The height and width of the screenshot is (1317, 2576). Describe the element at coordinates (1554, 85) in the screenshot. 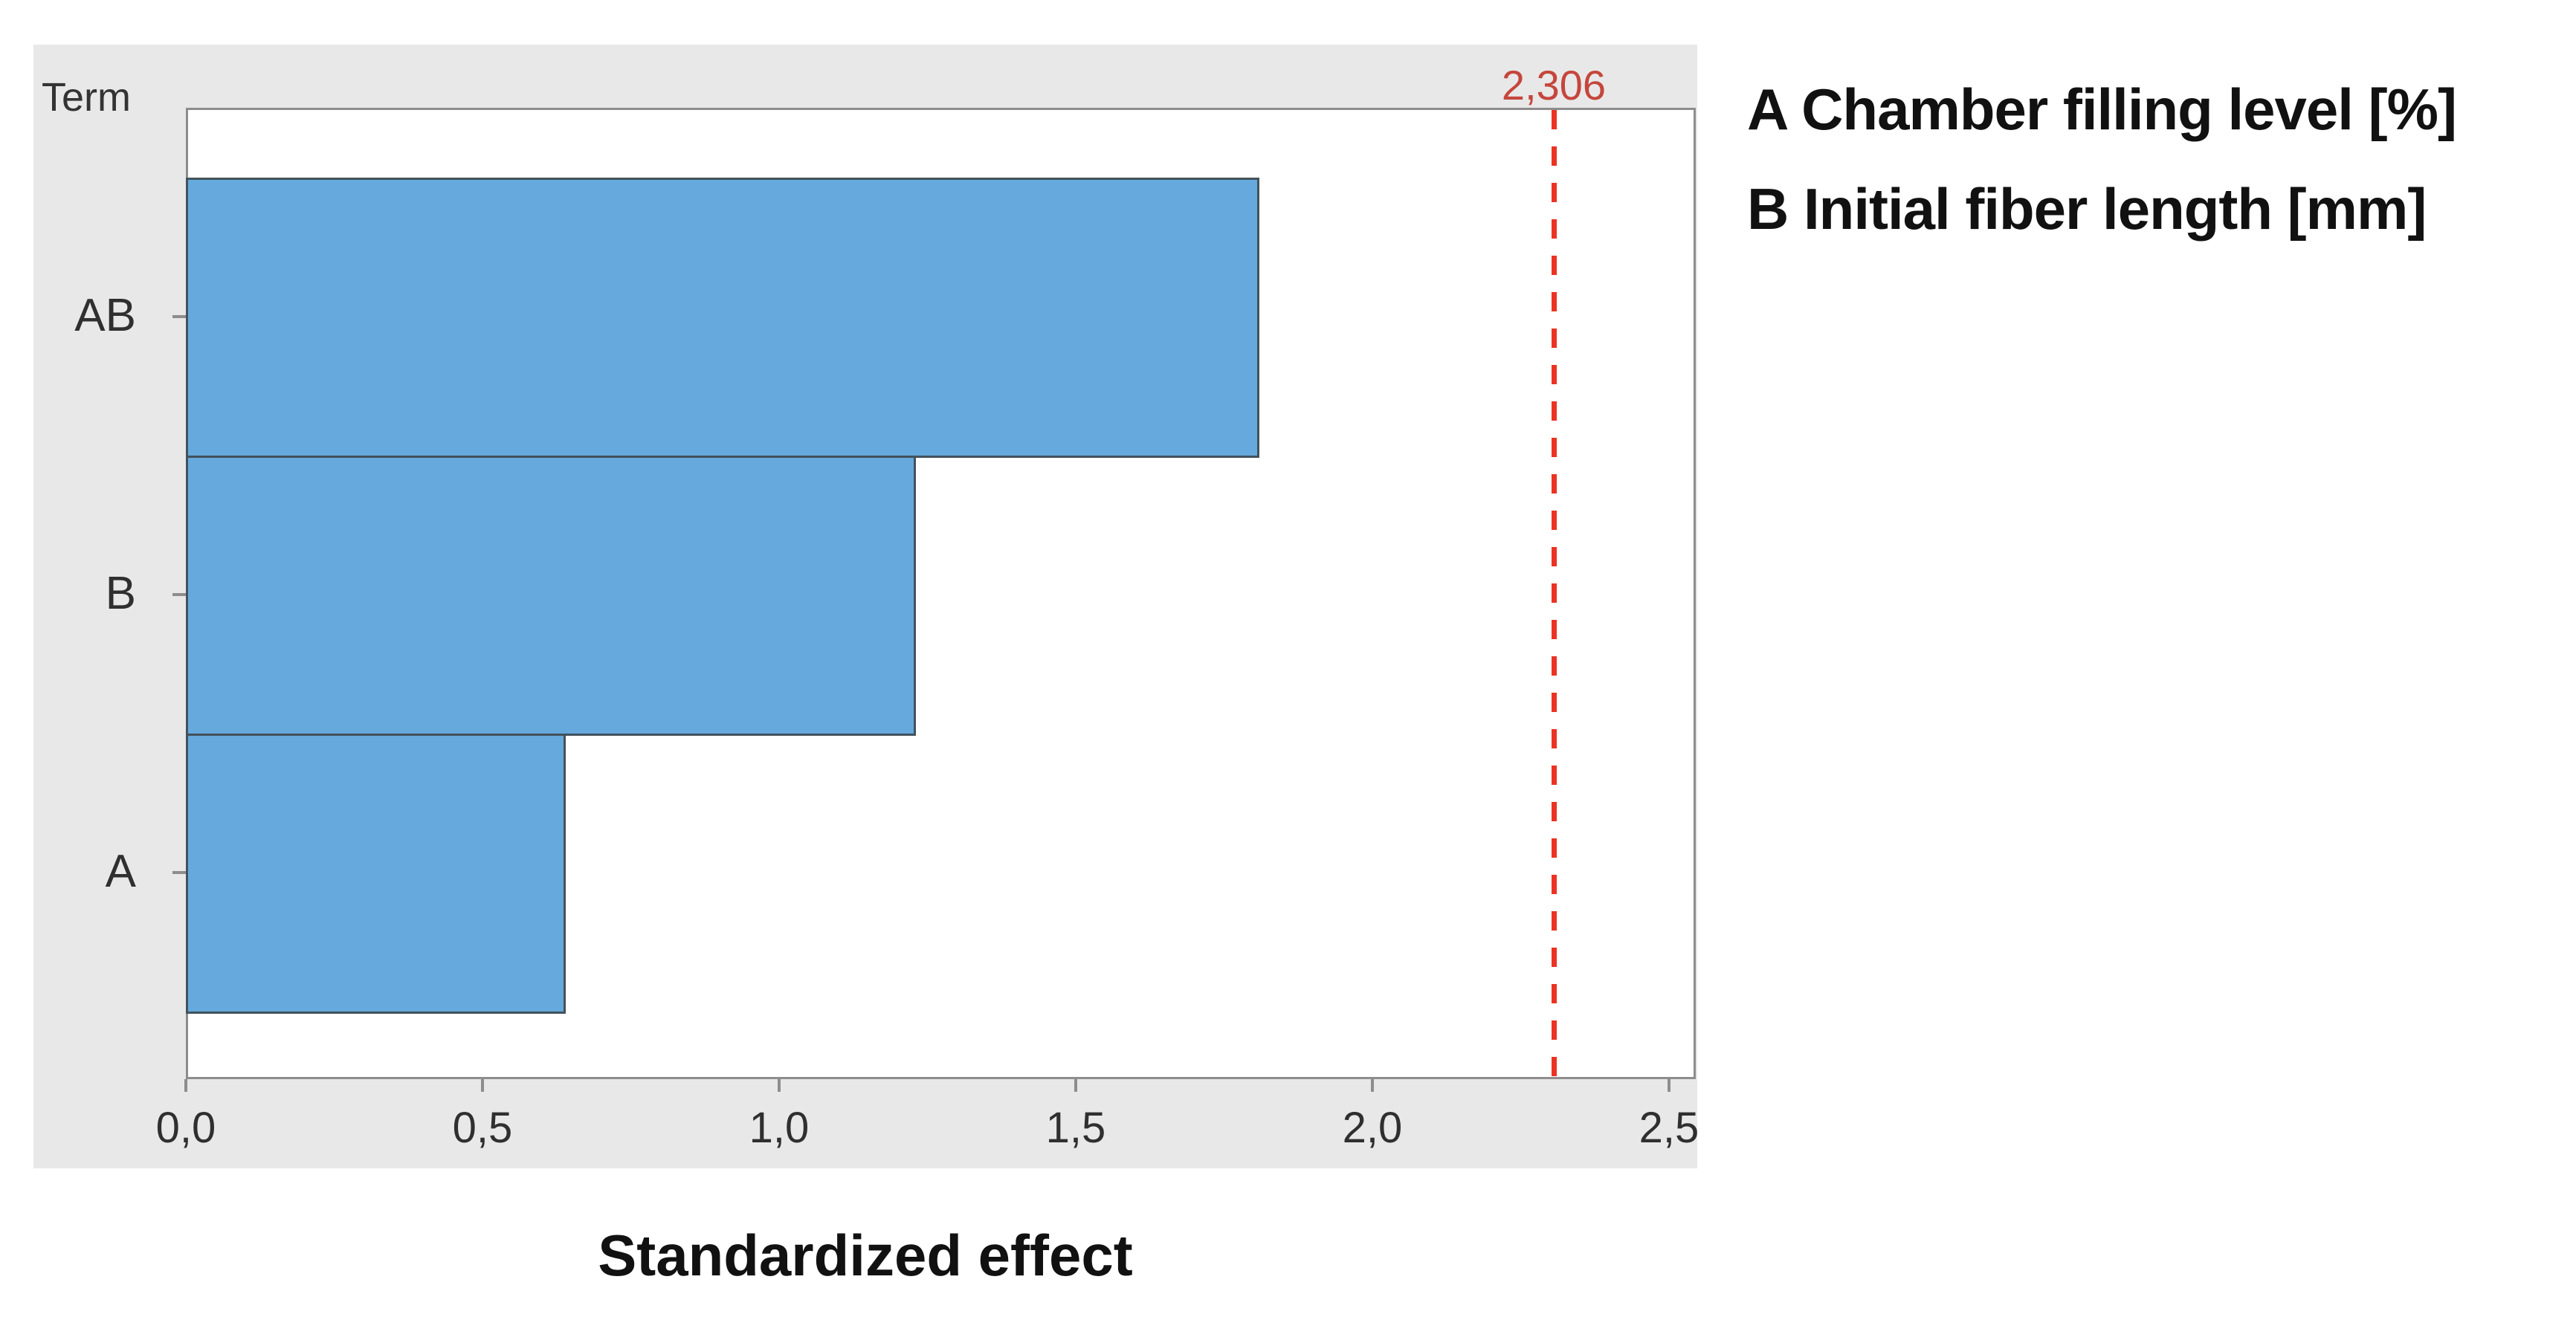

I see `reference-line-value-label: 2,306` at that location.